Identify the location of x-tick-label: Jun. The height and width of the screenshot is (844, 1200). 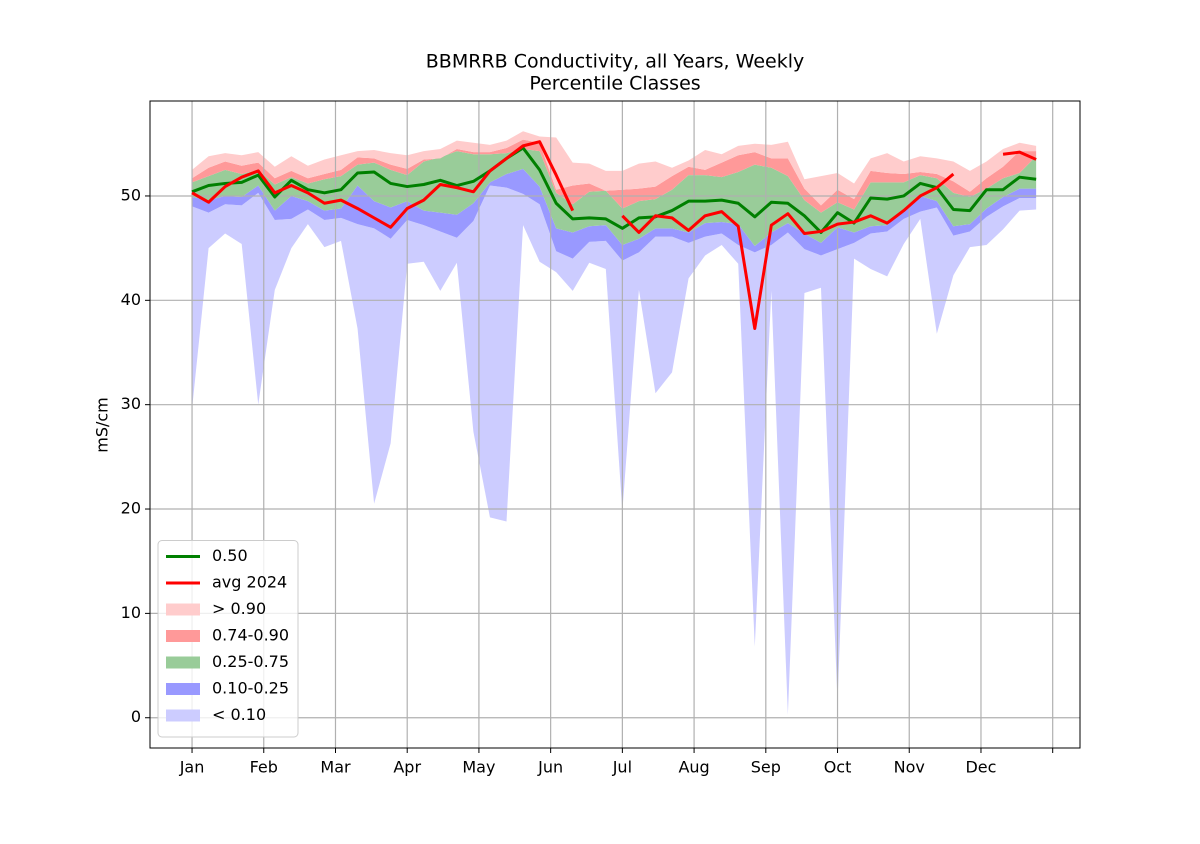
(550, 767).